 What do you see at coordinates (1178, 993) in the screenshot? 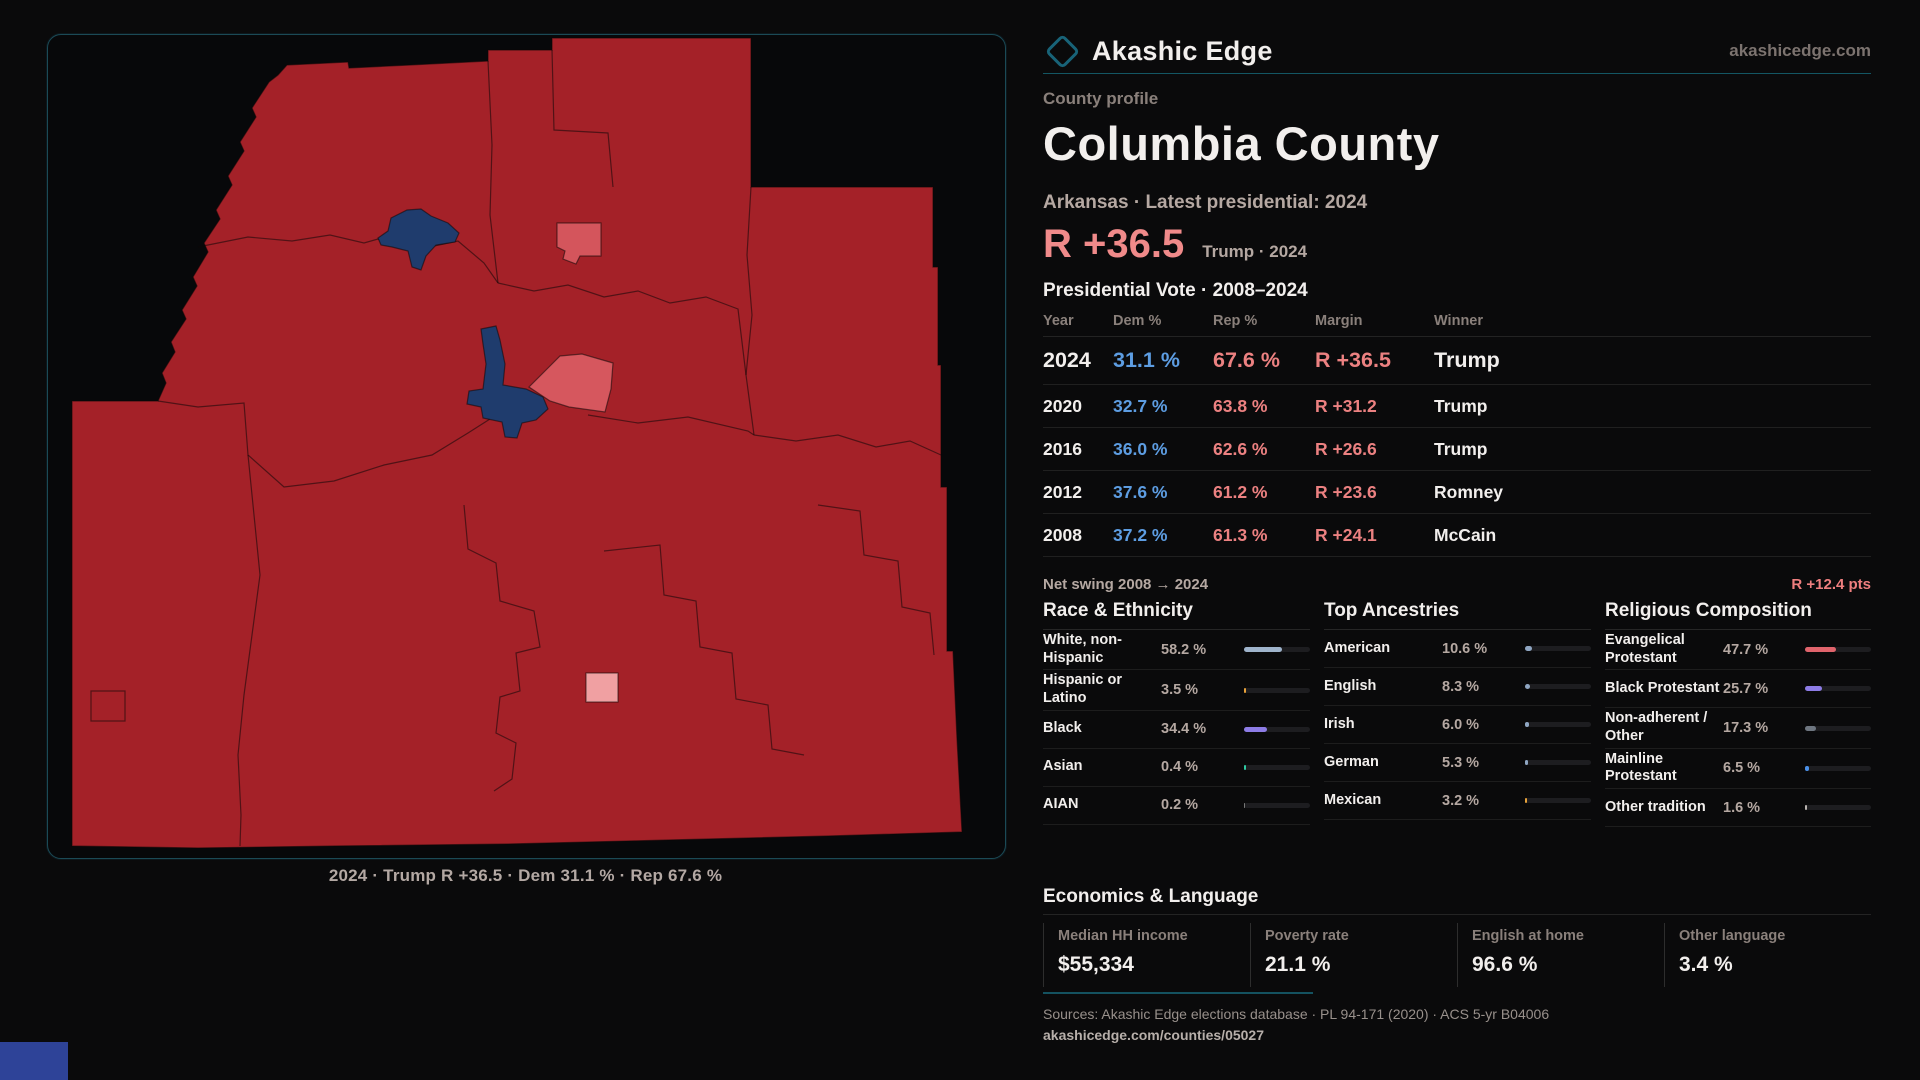
I see `accent-underline` at bounding box center [1178, 993].